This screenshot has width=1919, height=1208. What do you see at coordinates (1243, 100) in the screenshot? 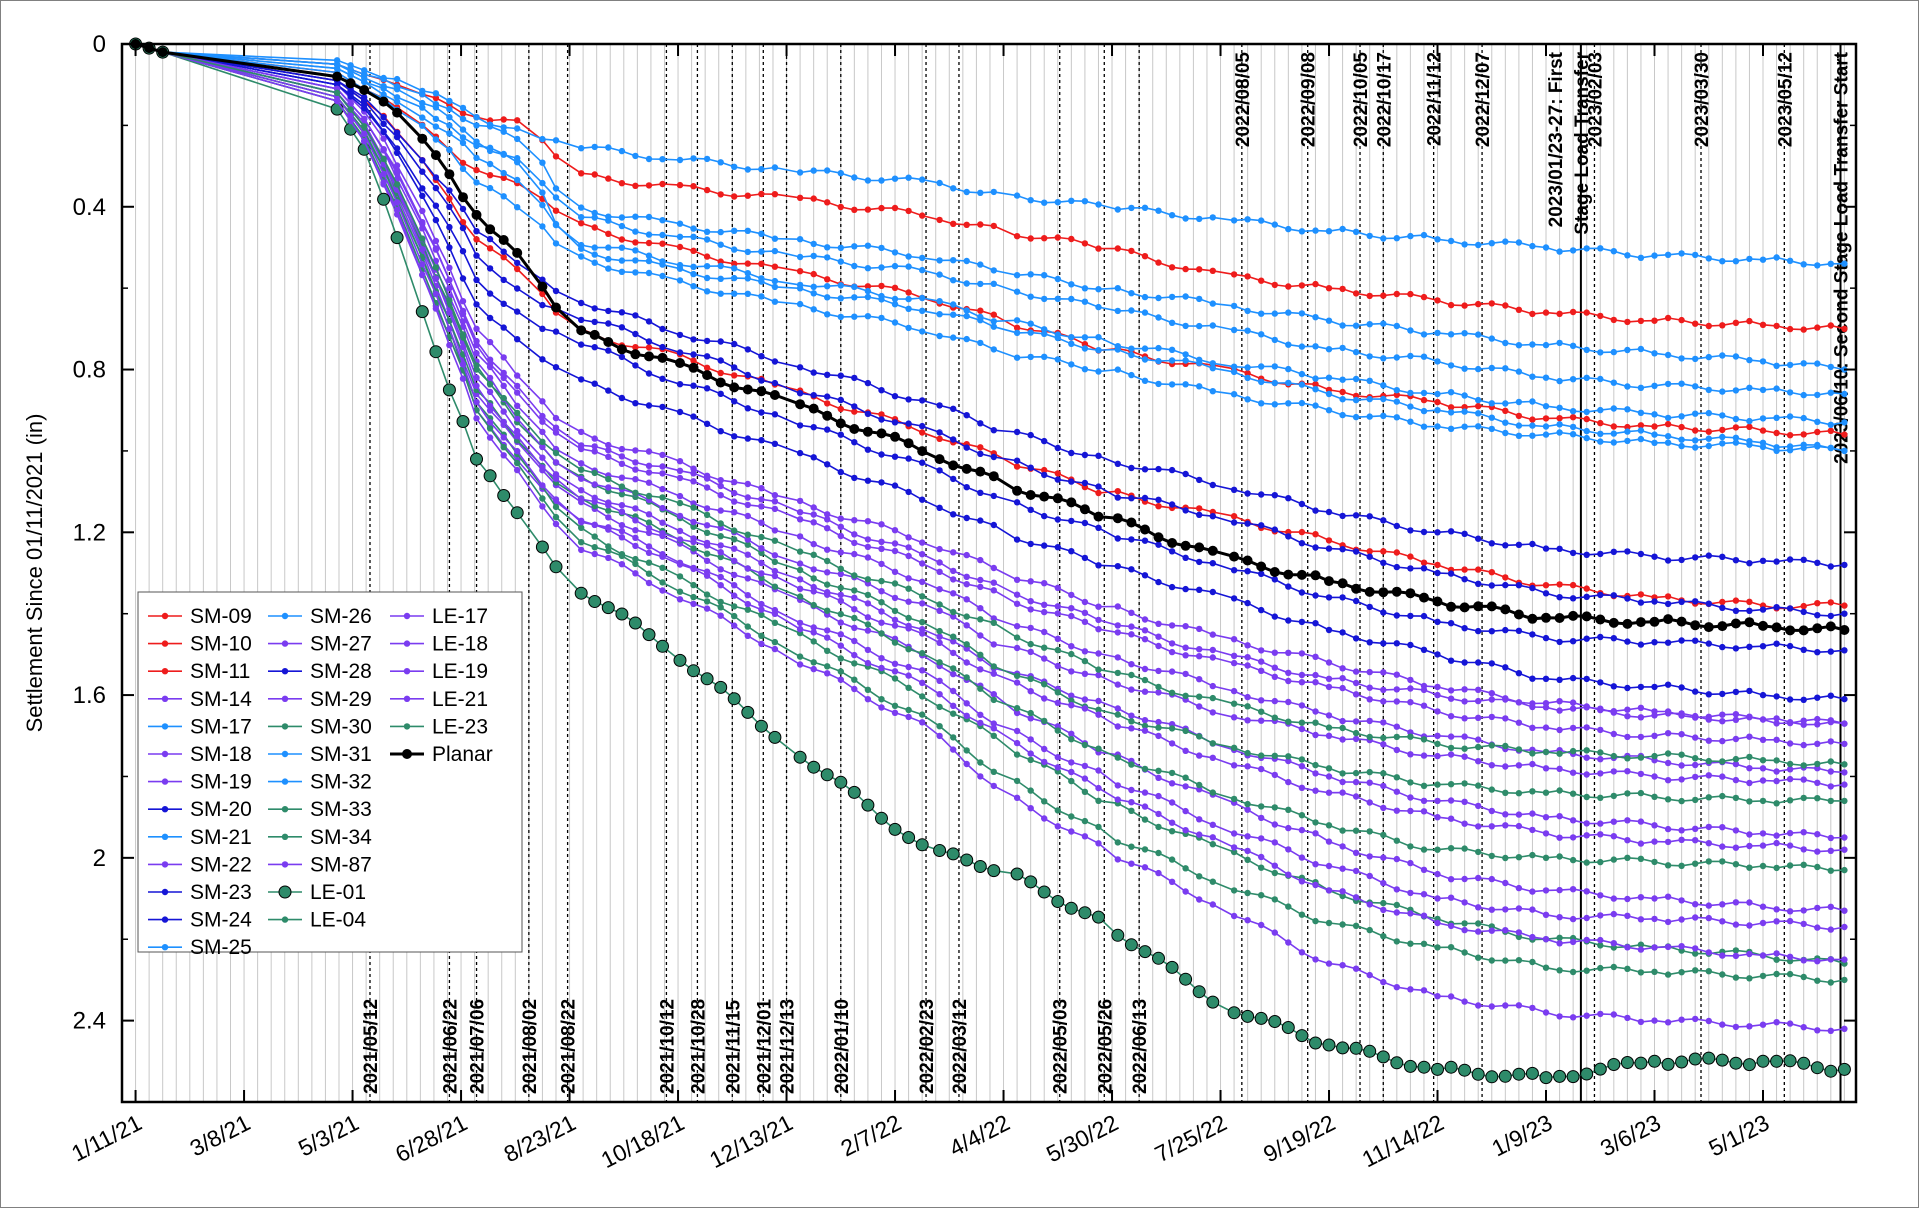
I see `event-label: 2022/08/05` at bounding box center [1243, 100].